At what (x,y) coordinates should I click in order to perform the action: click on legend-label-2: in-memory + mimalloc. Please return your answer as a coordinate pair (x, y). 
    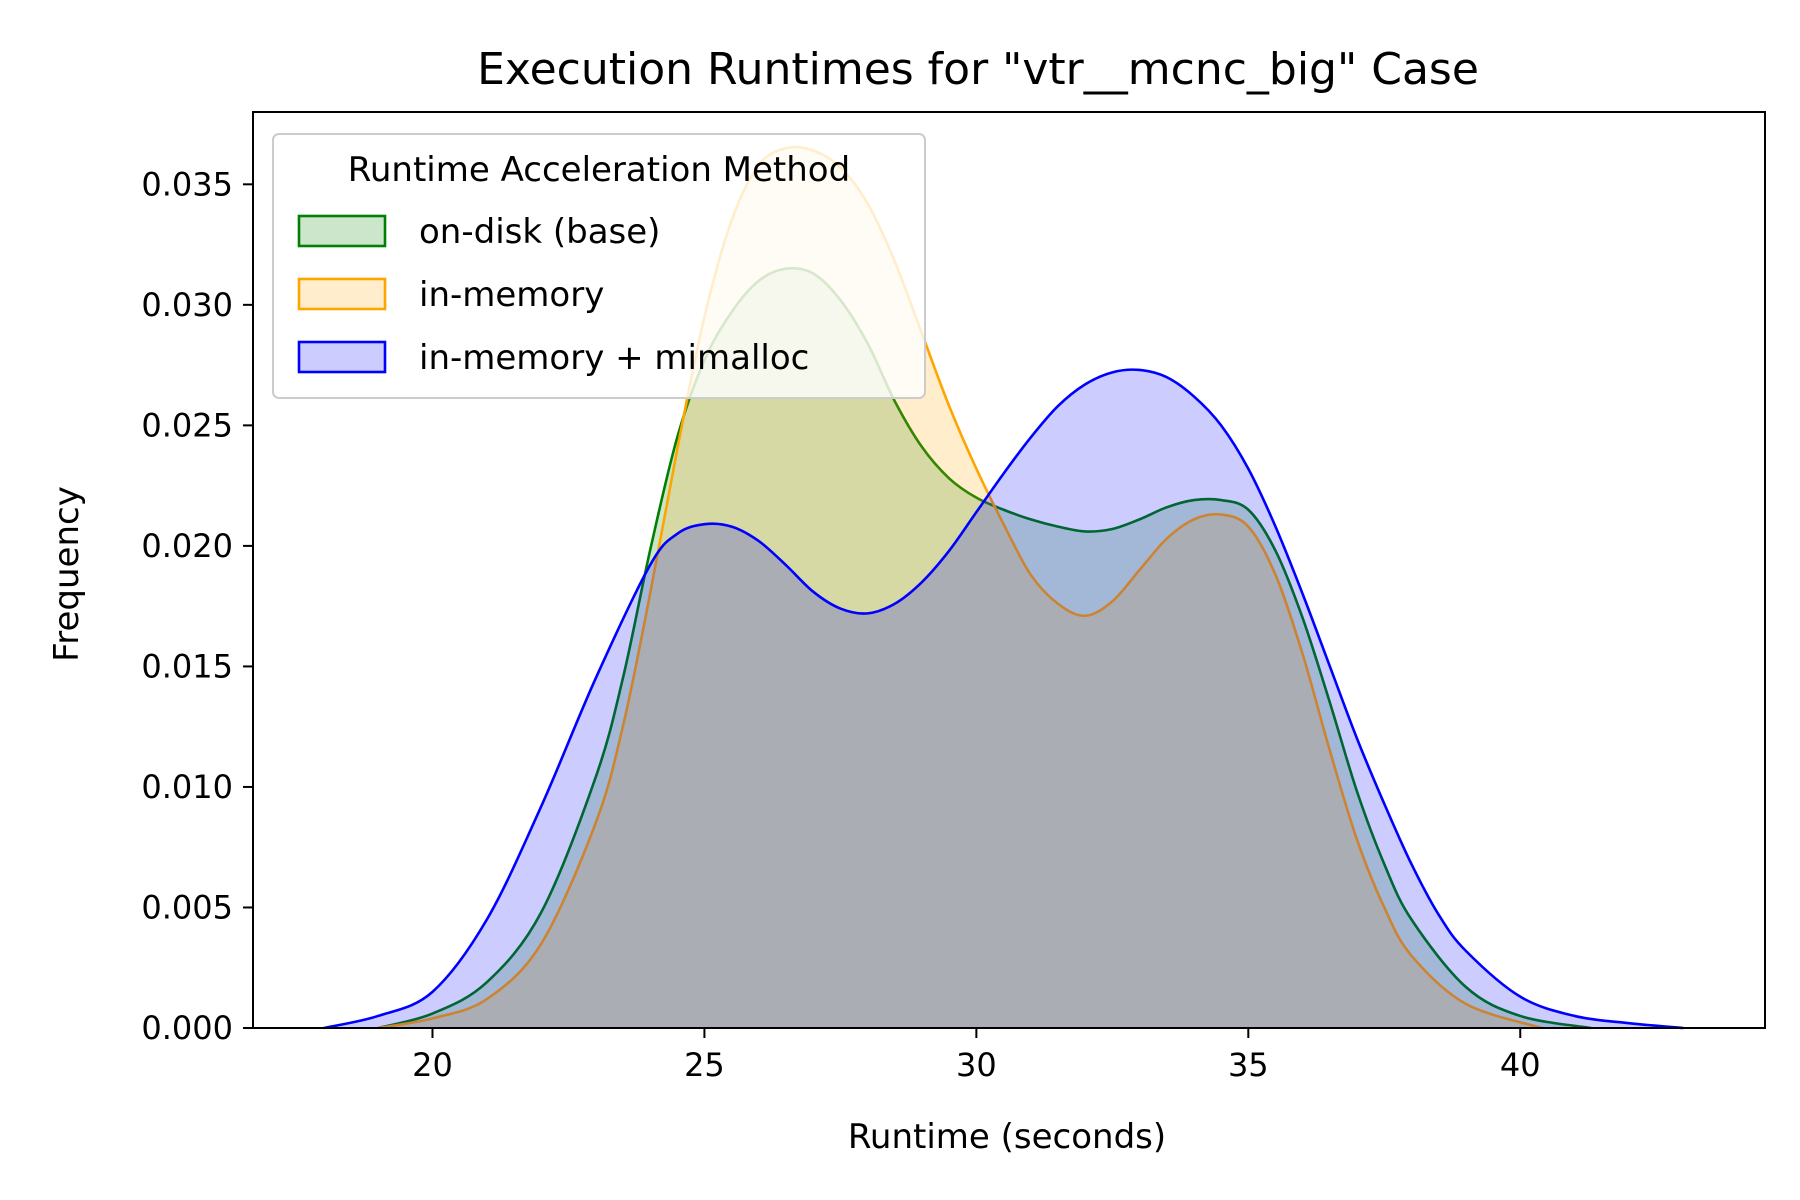
    Looking at the image, I should click on (614, 358).